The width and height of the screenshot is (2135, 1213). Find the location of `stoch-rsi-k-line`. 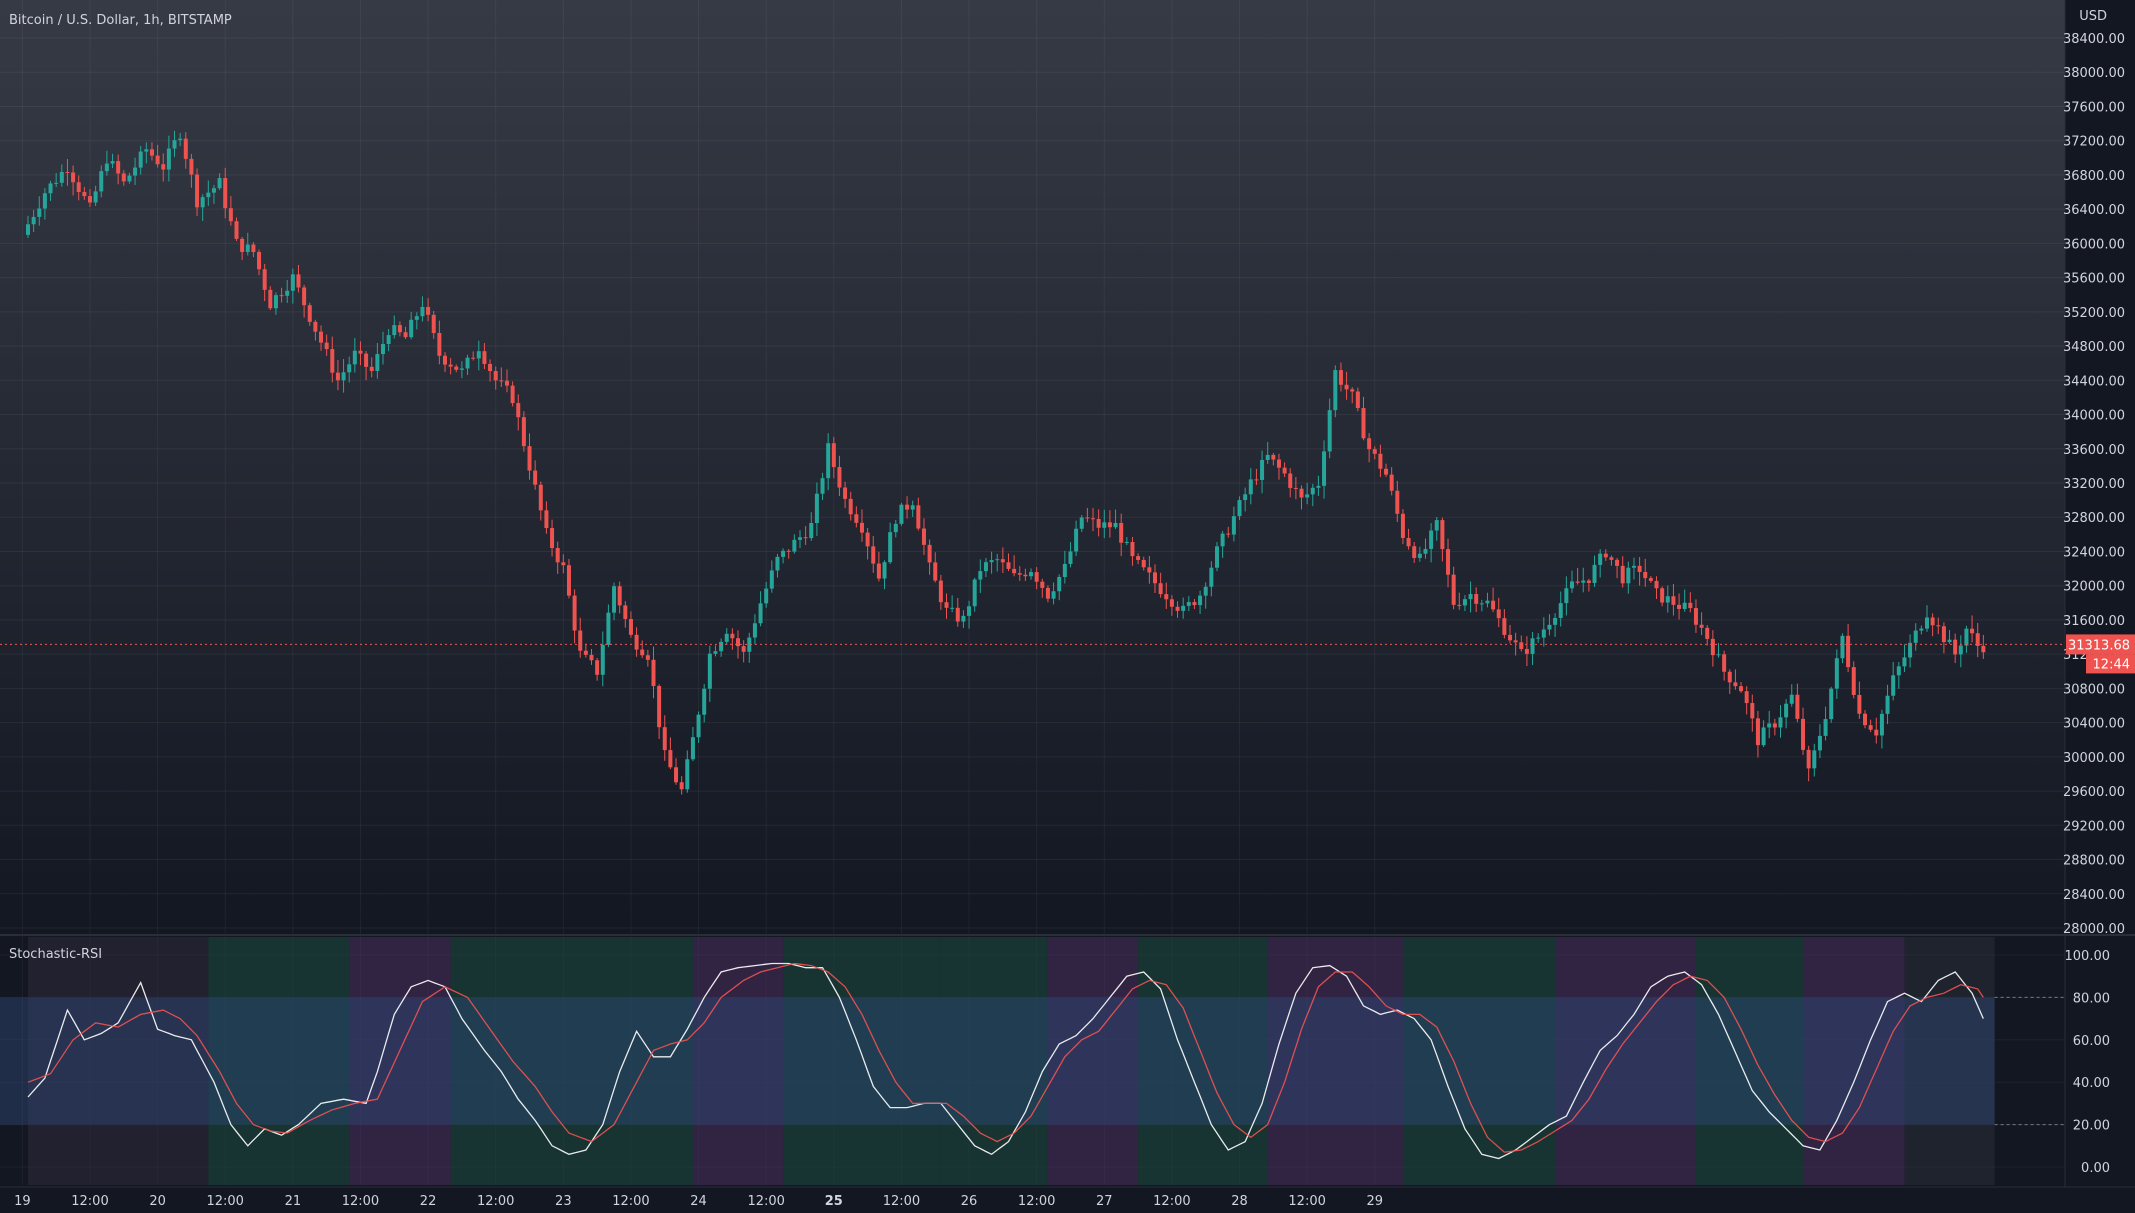

stoch-rsi-k-line is located at coordinates (1005, 1061).